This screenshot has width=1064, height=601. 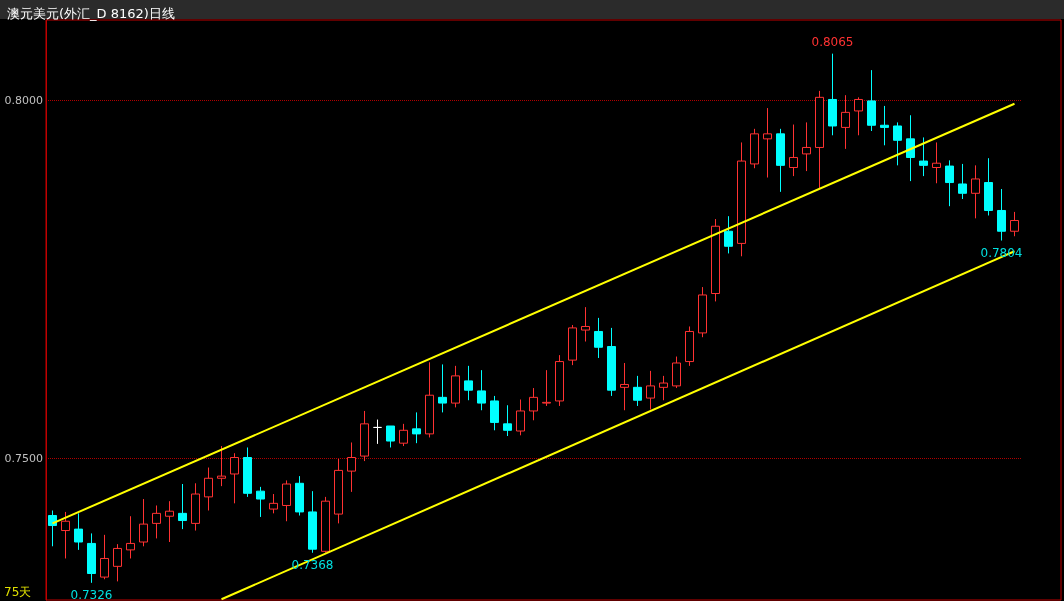 What do you see at coordinates (18, 592) in the screenshot?
I see `text: 75天` at bounding box center [18, 592].